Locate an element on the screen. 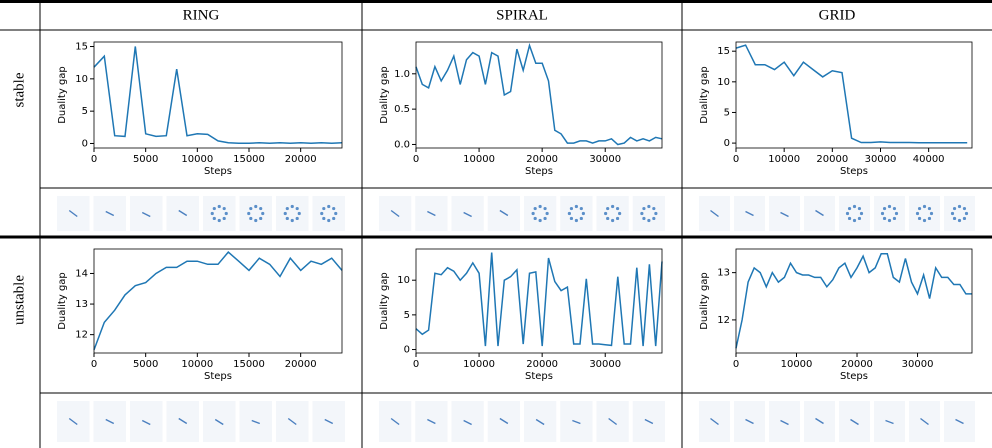  column-header: SPIRAL is located at coordinates (522, 15).